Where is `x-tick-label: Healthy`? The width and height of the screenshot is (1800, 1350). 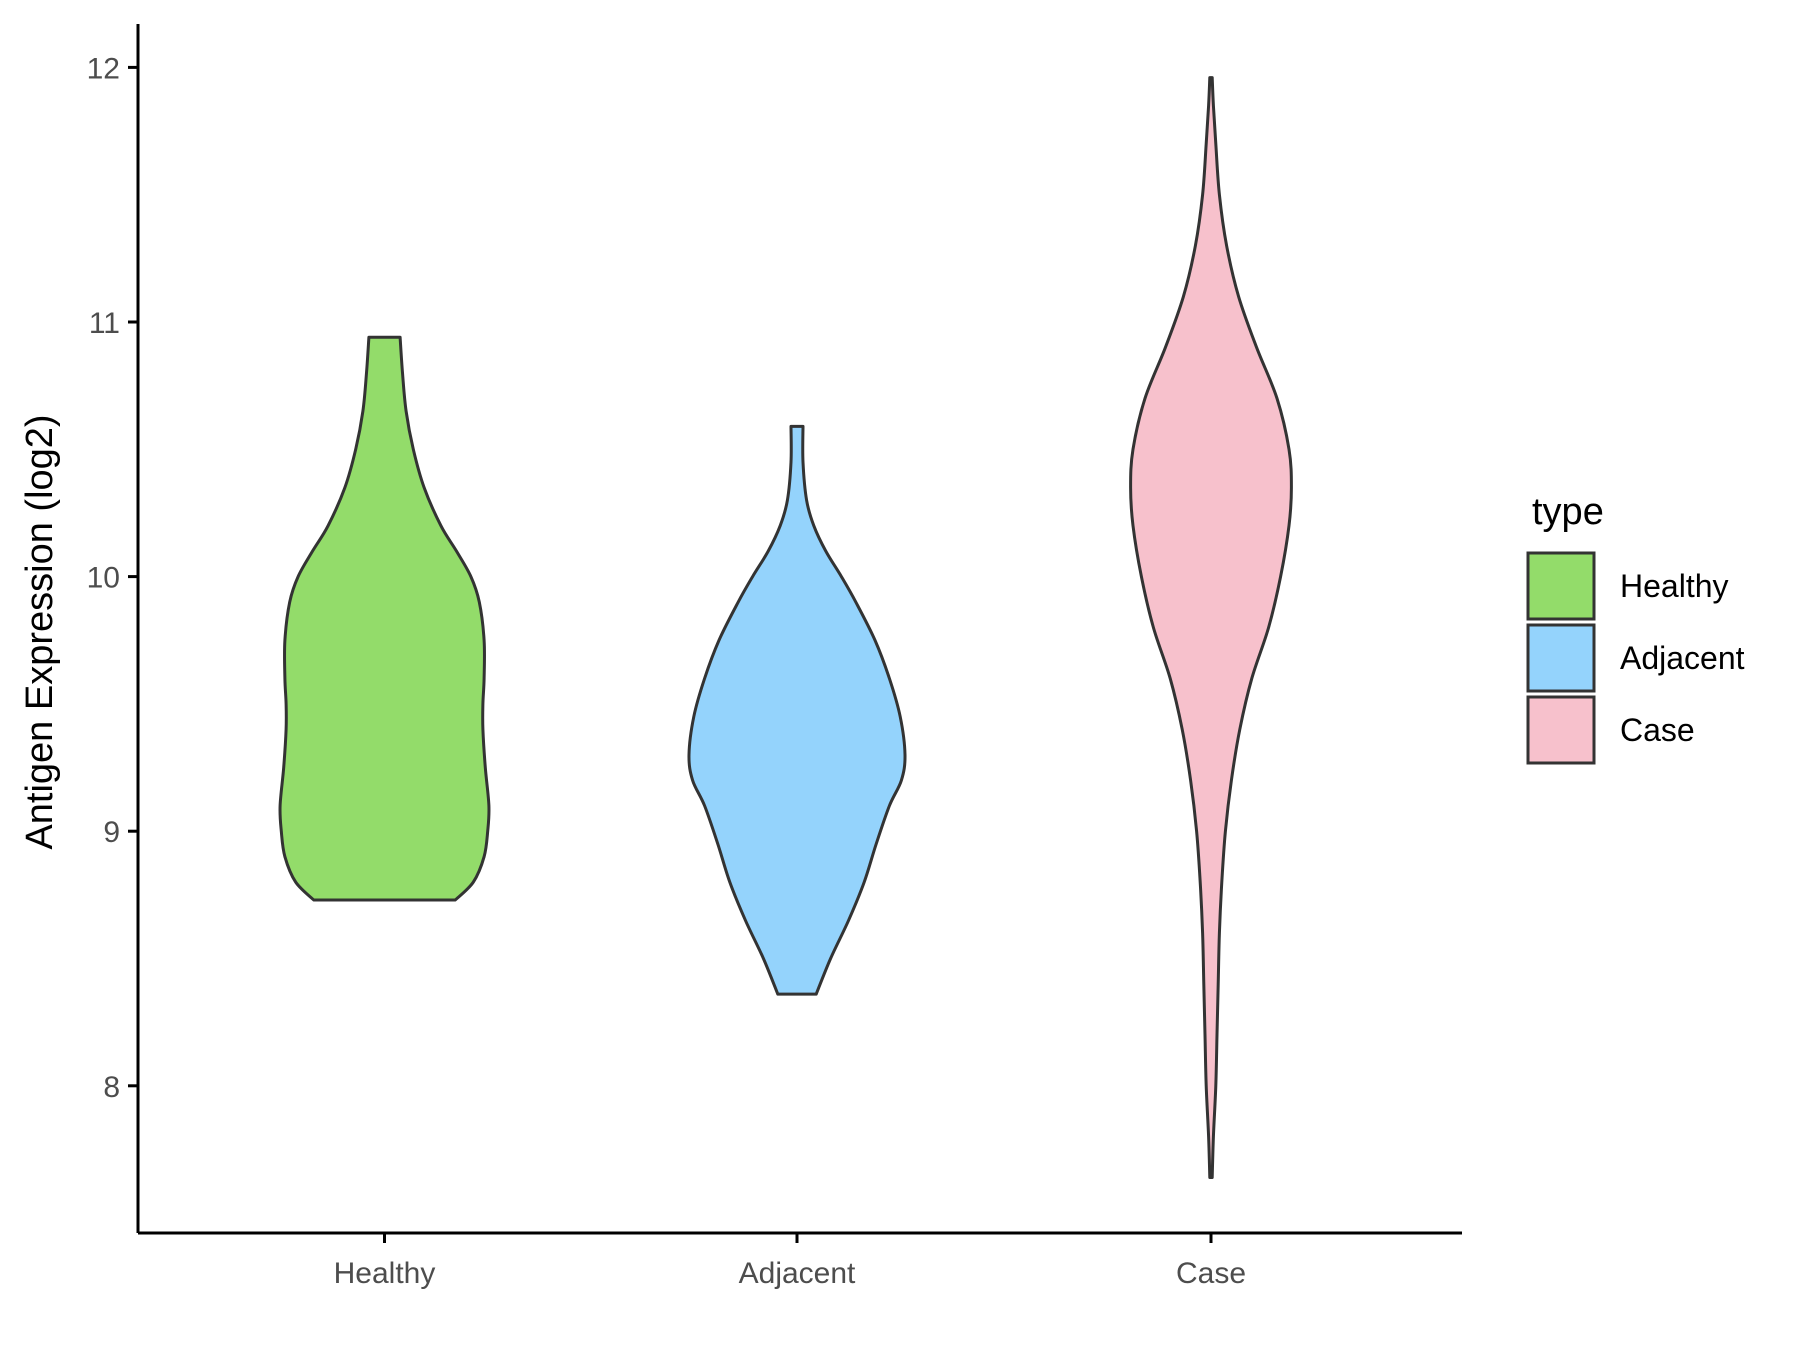 x-tick-label: Healthy is located at coordinates (385, 1273).